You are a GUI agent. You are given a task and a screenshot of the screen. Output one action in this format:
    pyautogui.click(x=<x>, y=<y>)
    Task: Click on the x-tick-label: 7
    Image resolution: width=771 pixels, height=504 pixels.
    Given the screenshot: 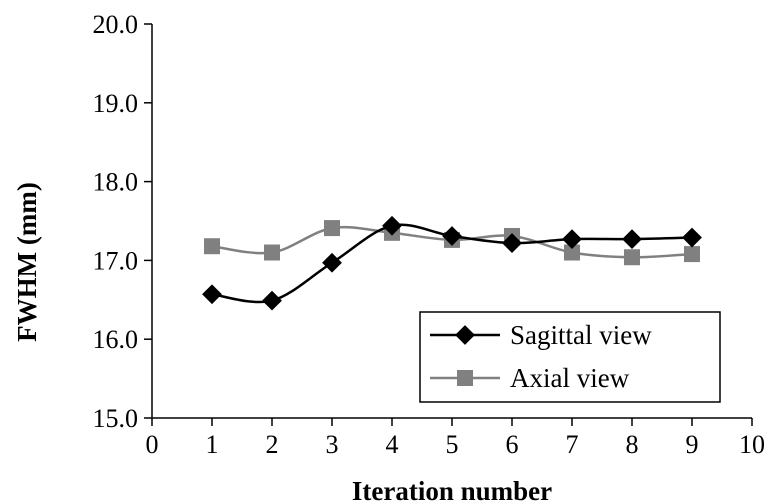 What is the action you would take?
    pyautogui.click(x=572, y=444)
    